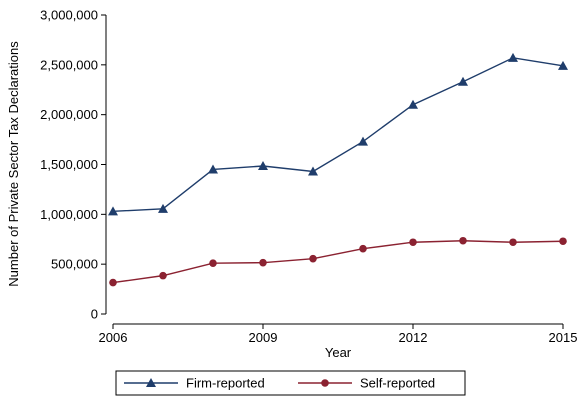 The width and height of the screenshot is (588, 405). I want to click on x-tick-label: 2006, so click(113, 337).